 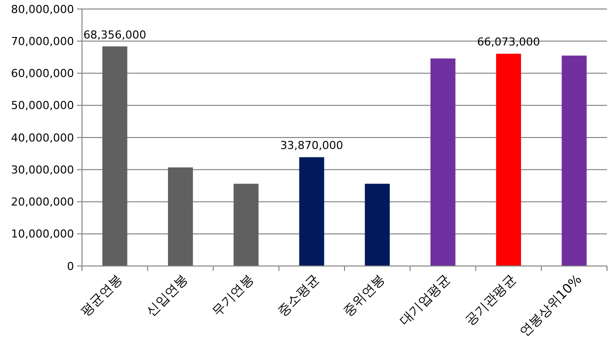 I want to click on y-tick-label: 0, so click(x=70, y=266).